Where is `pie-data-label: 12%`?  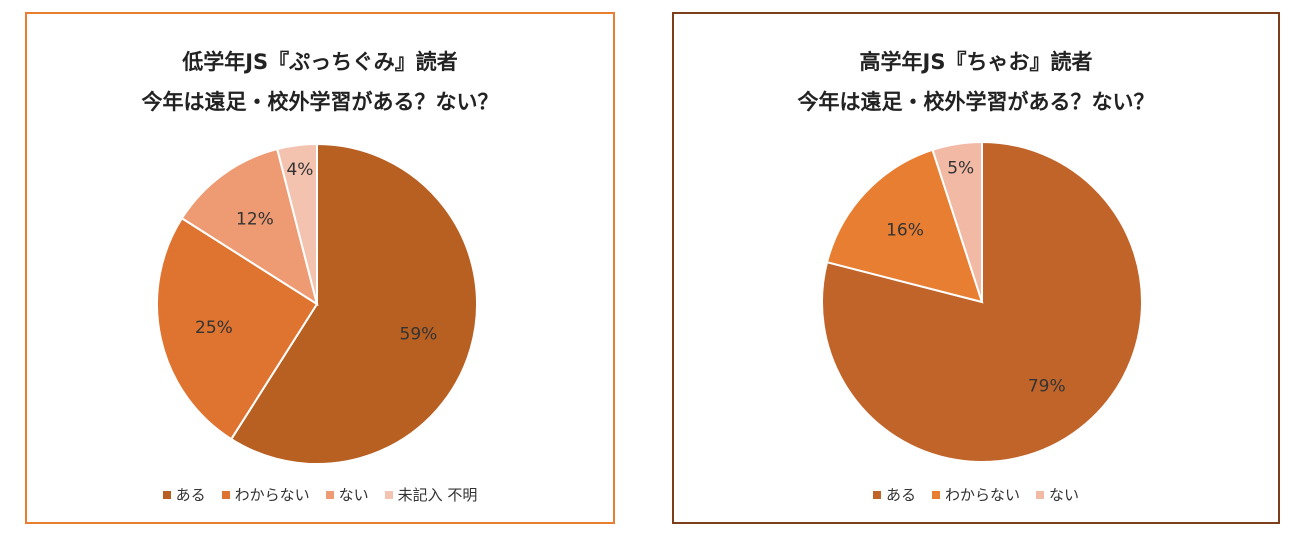
pie-data-label: 12% is located at coordinates (255, 220).